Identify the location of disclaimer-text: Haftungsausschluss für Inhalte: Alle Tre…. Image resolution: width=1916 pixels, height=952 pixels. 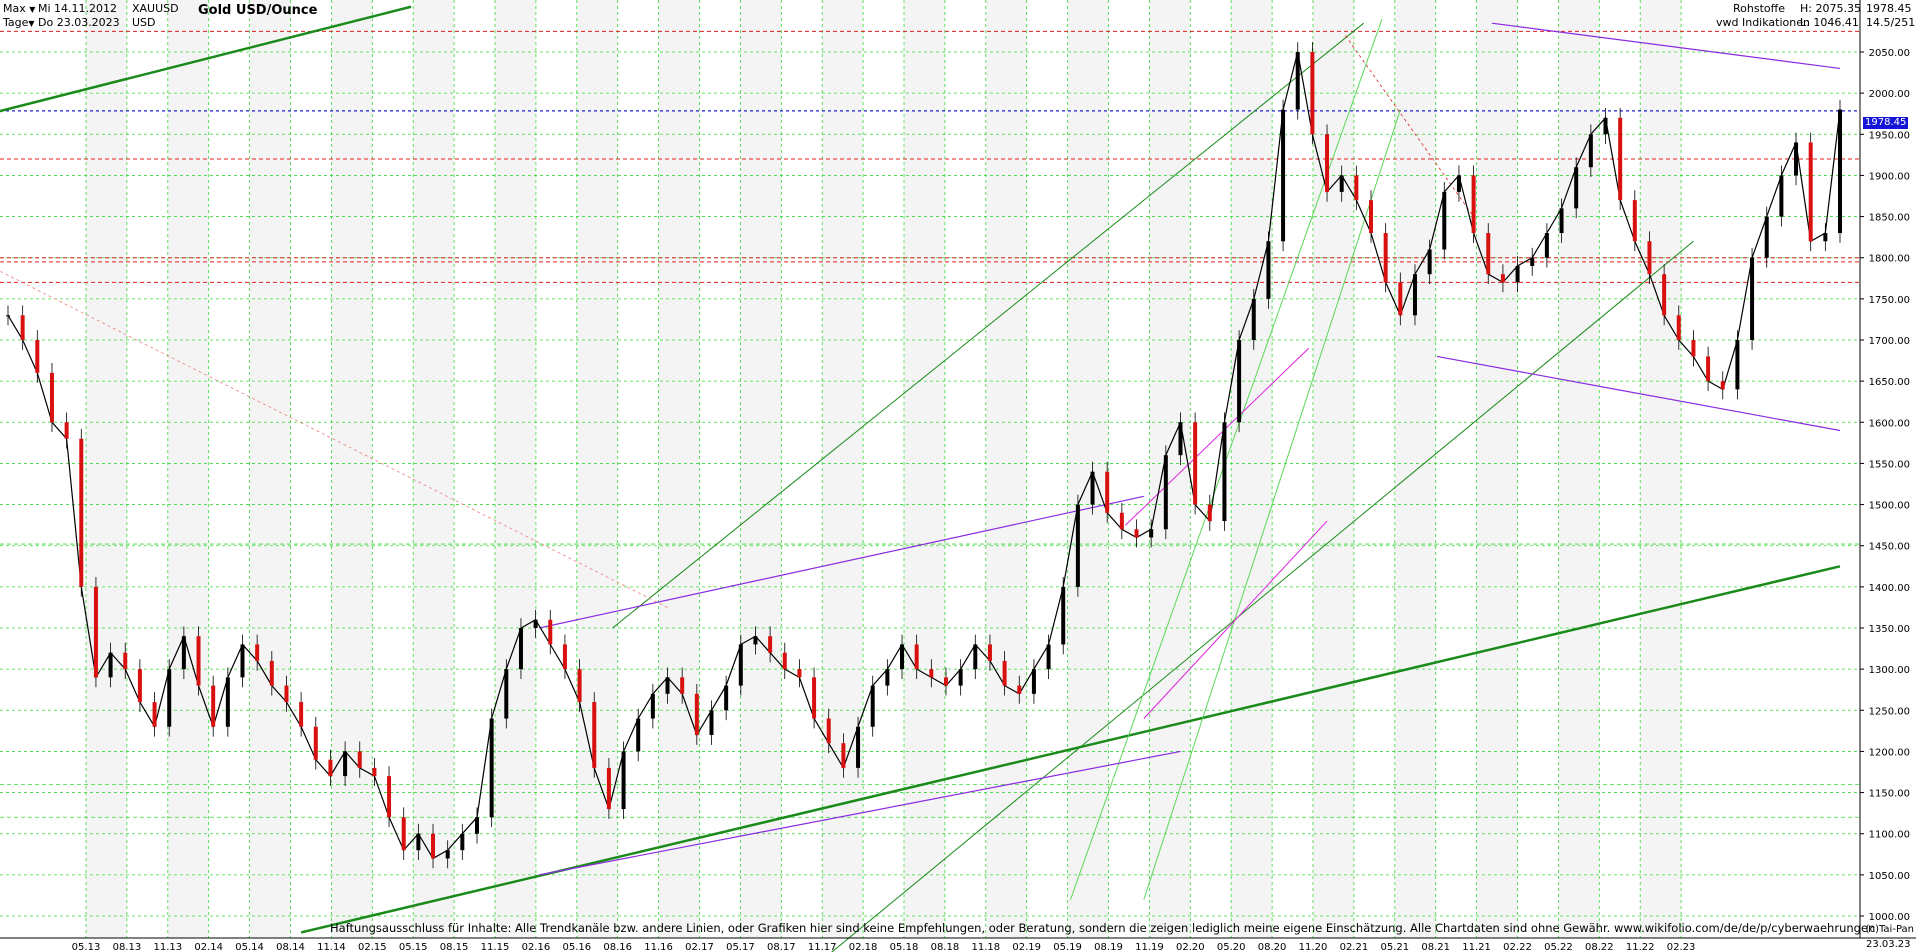
(1103, 928).